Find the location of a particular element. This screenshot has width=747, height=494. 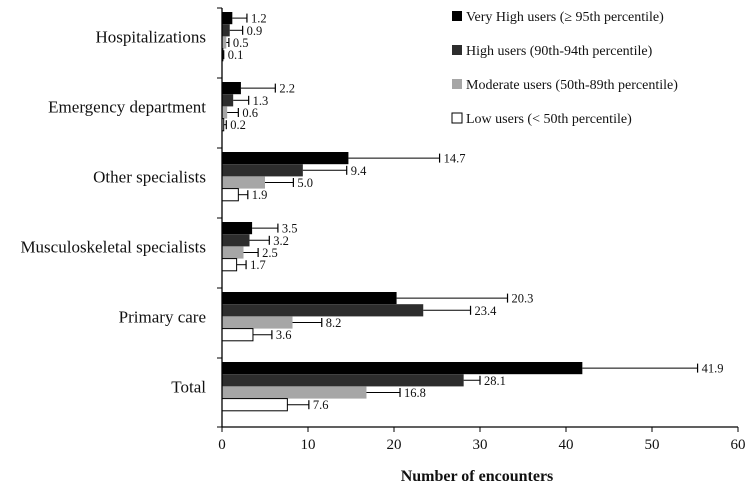

x-tick-label: 10 is located at coordinates (308, 445).